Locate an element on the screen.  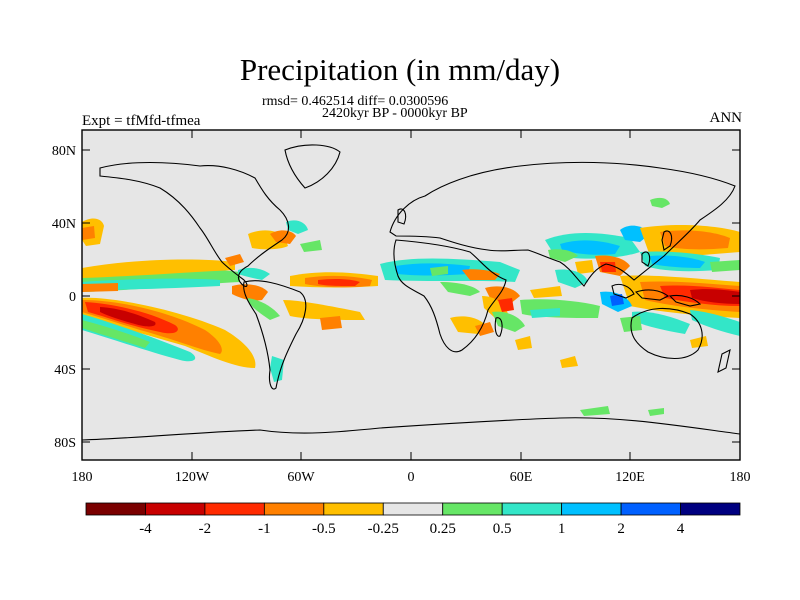
experiment-label: Expt = tfMfd-tfmea is located at coordinates (141, 121).